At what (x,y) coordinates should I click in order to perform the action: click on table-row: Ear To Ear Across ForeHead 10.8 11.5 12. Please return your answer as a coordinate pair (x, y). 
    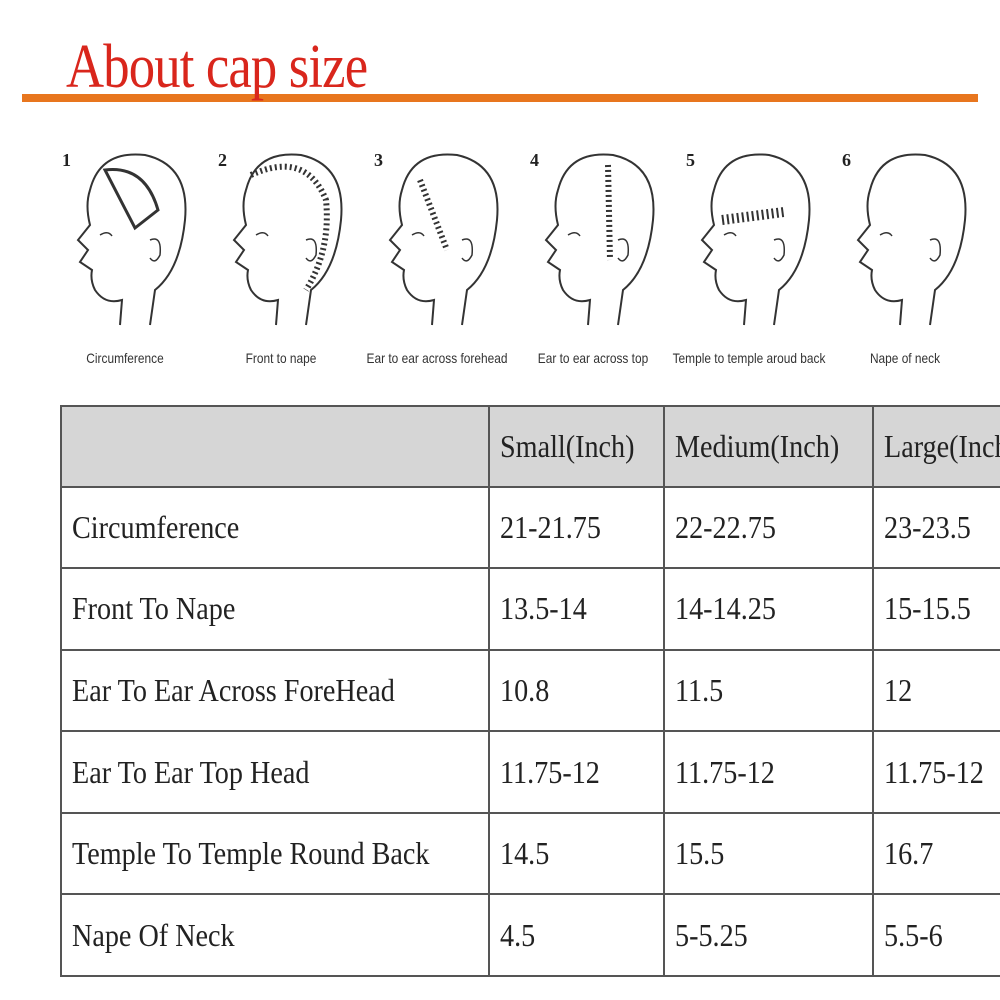
    Looking at the image, I should click on (529, 690).